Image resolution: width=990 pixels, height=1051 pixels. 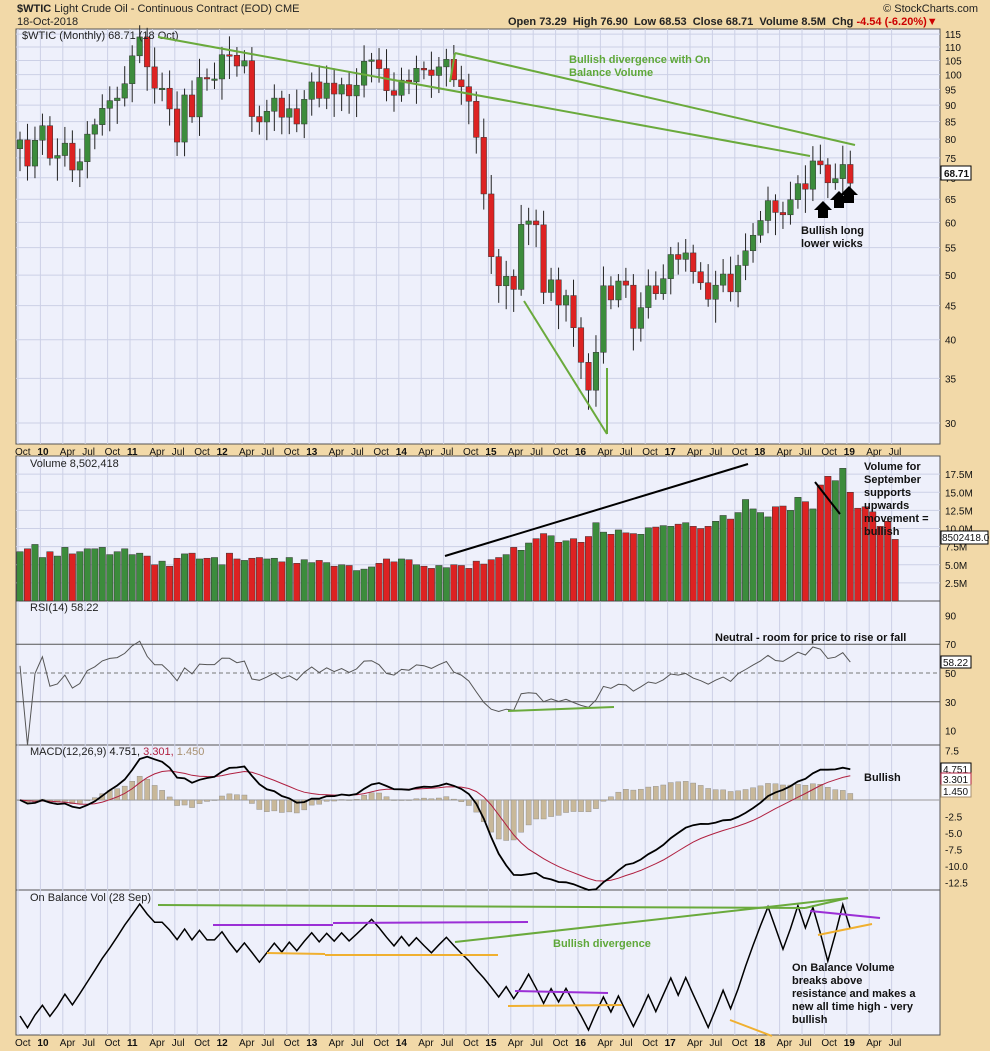 I want to click on x-tick-label: 11, so click(x=132, y=452).